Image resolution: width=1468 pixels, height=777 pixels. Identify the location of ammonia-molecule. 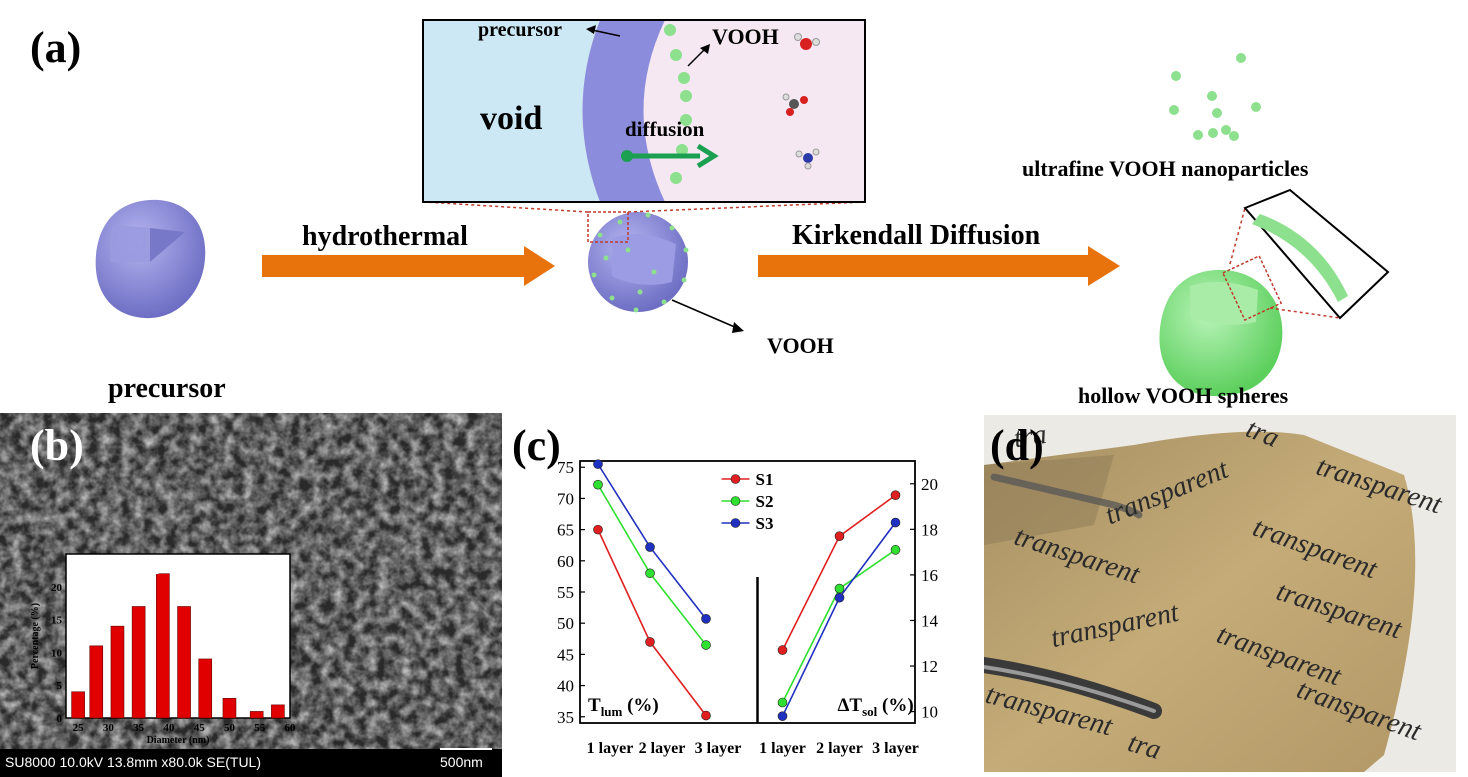
(807, 159).